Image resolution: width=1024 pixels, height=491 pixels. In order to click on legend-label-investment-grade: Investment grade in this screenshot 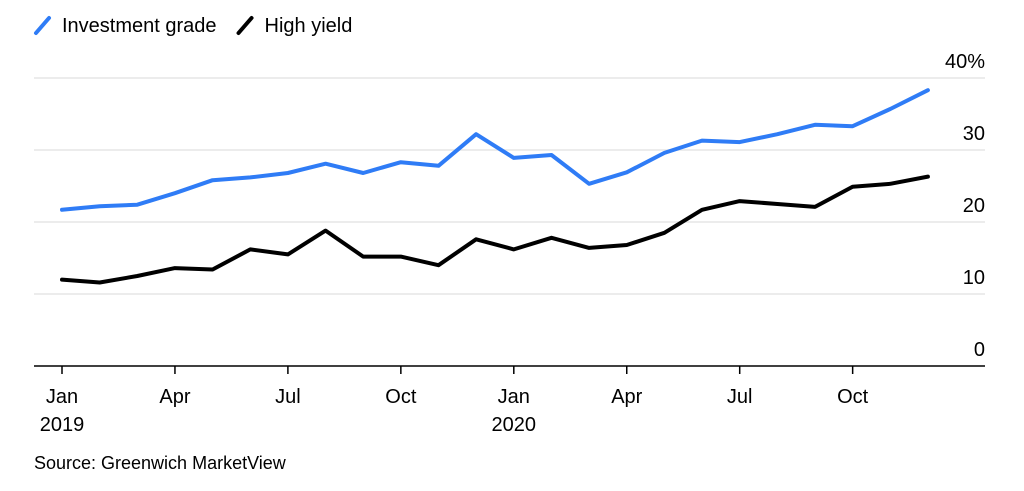, I will do `click(139, 26)`.